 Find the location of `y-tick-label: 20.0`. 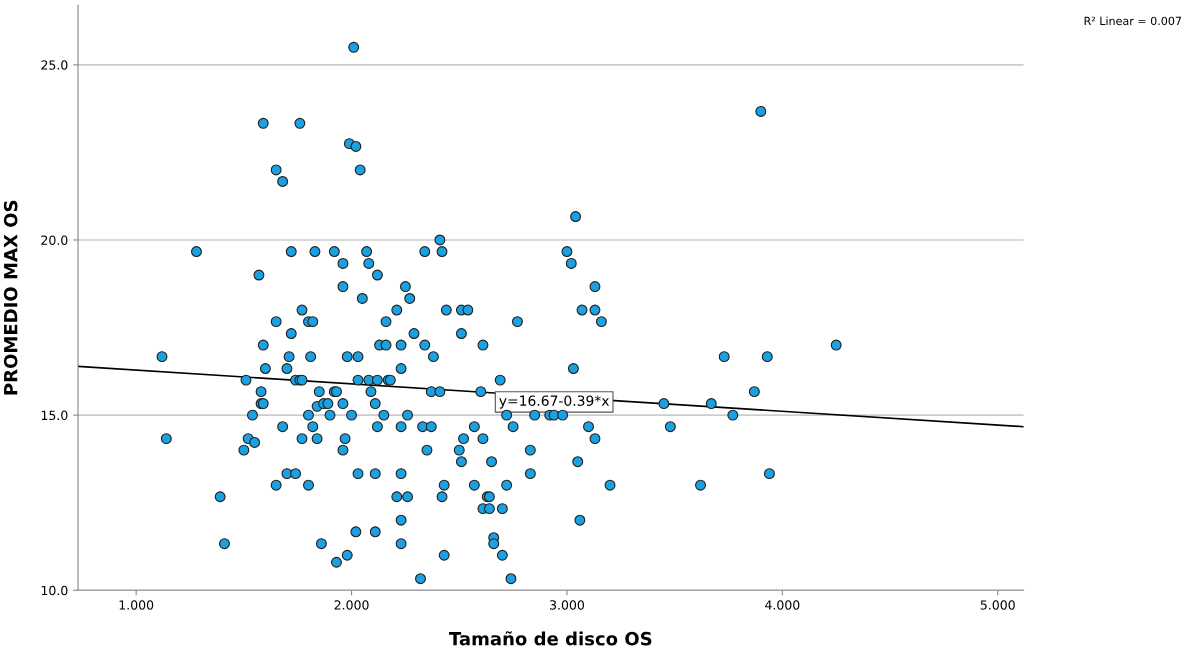

y-tick-label: 20.0 is located at coordinates (54, 240).